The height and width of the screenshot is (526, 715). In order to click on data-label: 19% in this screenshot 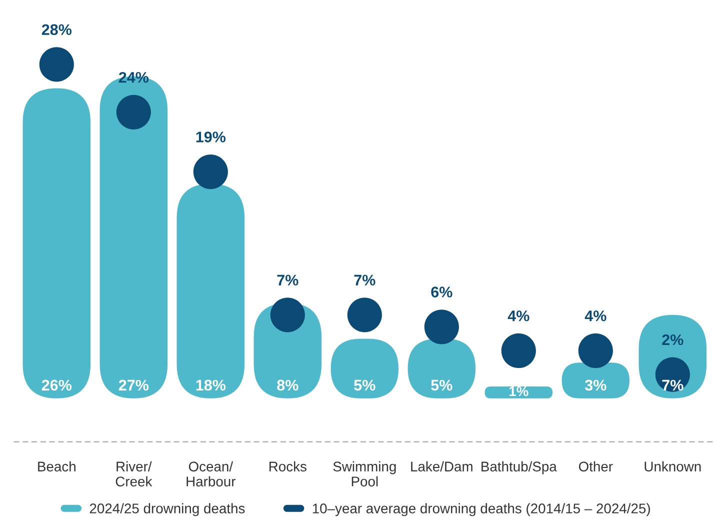, I will do `click(211, 137)`.